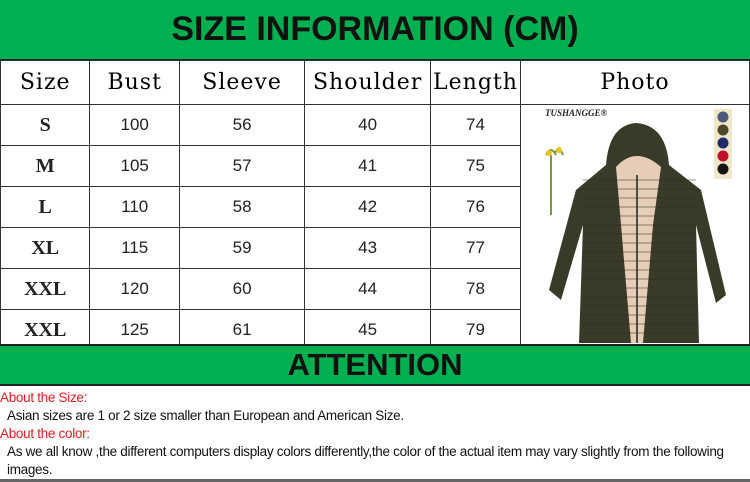  Describe the element at coordinates (368, 82) in the screenshot. I see `column-header: Shoulder` at that location.